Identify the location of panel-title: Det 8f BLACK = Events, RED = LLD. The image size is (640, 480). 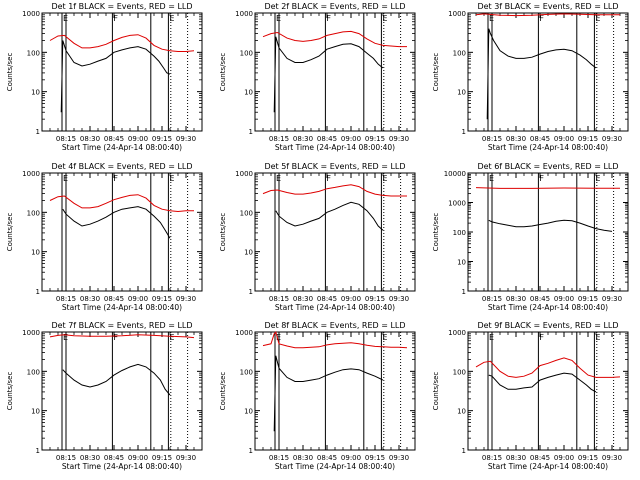
(334, 325).